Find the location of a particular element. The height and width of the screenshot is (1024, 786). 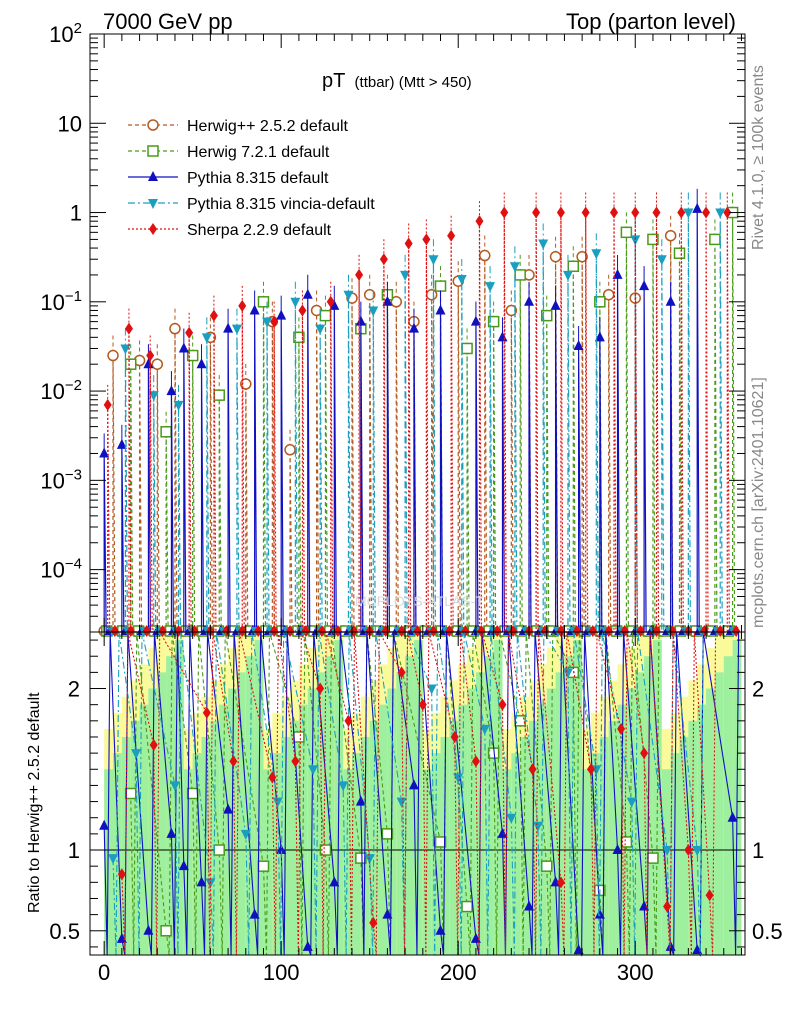

rivet-label: Rivet 4.1.0, ≥ 100k events is located at coordinates (758, 157).